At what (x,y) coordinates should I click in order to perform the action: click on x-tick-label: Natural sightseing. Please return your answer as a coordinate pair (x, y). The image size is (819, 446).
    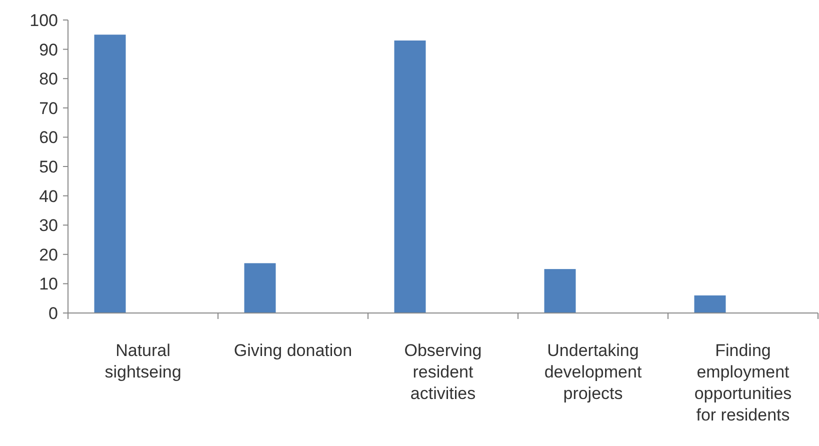
    Looking at the image, I should click on (143, 361).